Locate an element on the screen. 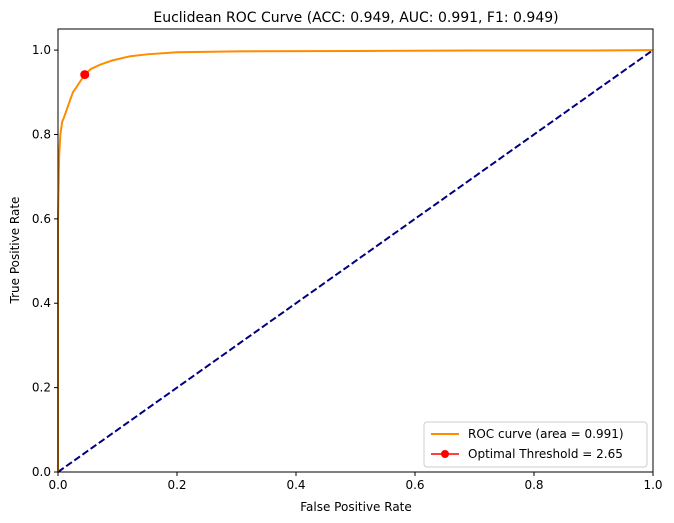  legend-box is located at coordinates (535, 444).